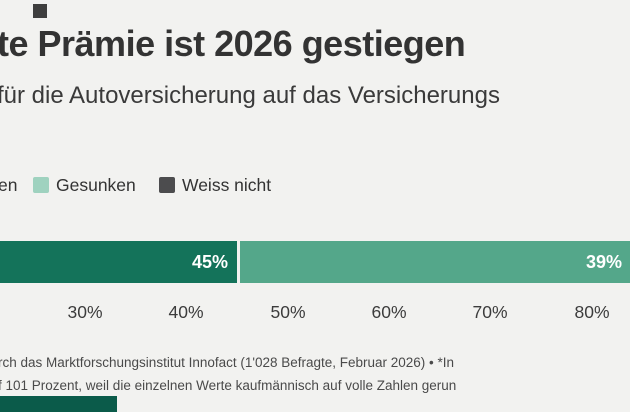 This screenshot has width=630, height=412. I want to click on legend-swatch-weiss-nicht, so click(167, 185).